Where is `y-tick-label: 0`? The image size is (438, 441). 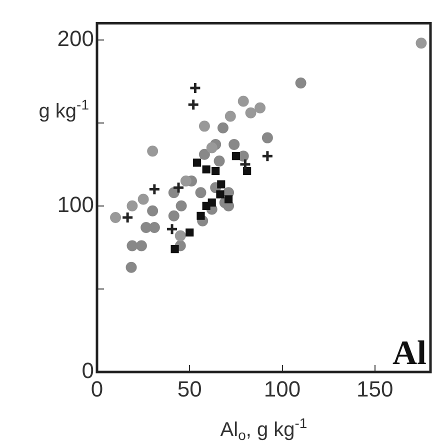 y-tick-label: 0 is located at coordinates (88, 371).